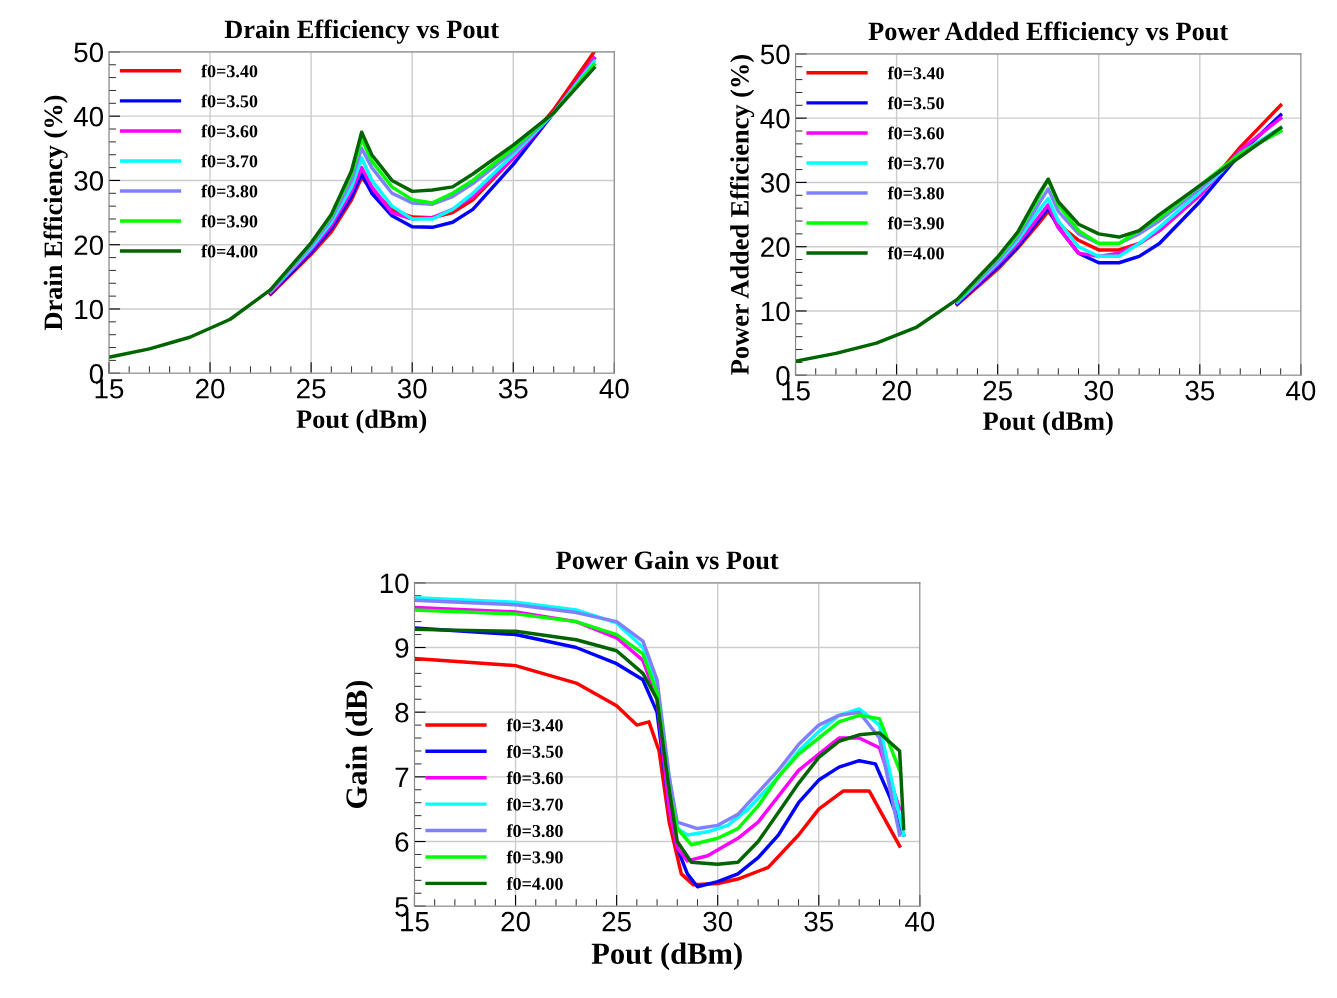  Describe the element at coordinates (1048, 33) in the screenshot. I see `chart-title: Power Added Efficiency vs Pout` at that location.